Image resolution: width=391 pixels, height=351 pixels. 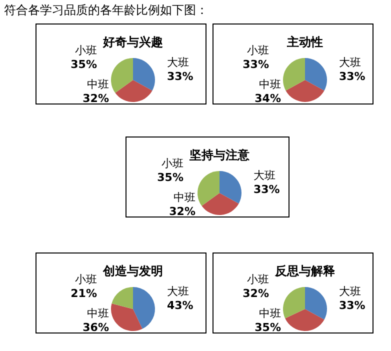 I want to click on chart-title: 创造与发明, so click(x=132, y=271).